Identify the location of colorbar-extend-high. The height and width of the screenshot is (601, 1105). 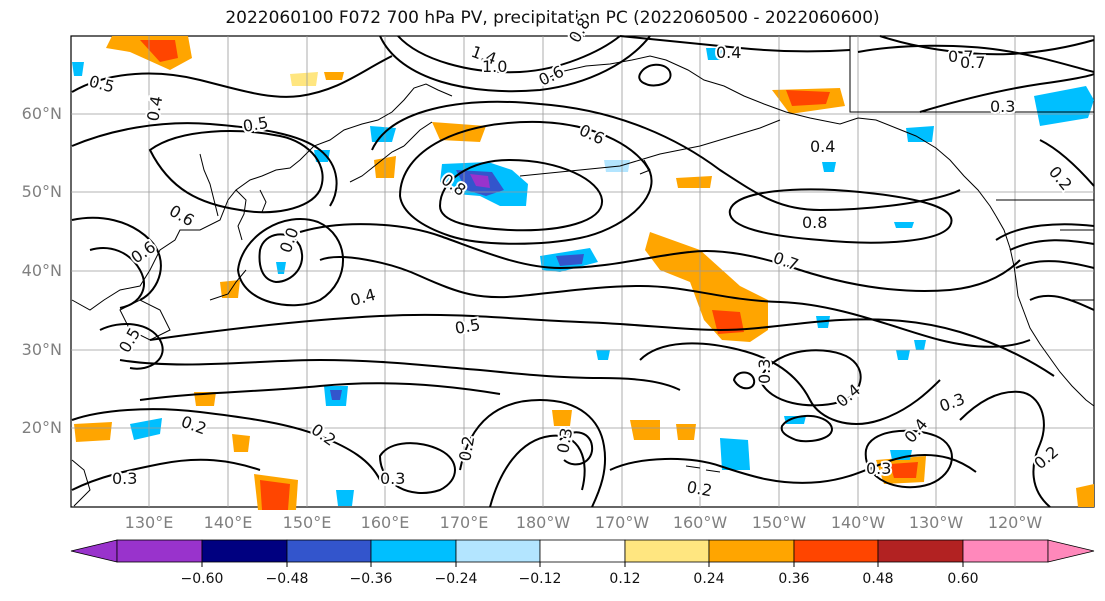
(1071, 551).